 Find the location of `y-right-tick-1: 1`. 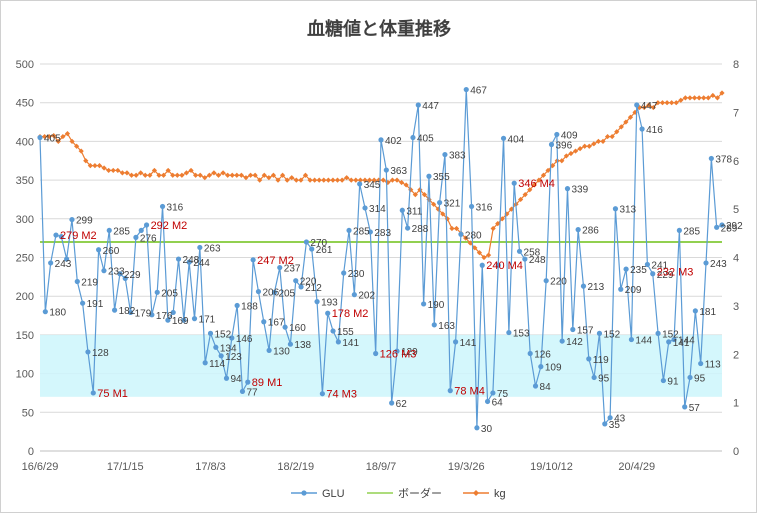

y-right-tick-1: 1 is located at coordinates (736, 404).